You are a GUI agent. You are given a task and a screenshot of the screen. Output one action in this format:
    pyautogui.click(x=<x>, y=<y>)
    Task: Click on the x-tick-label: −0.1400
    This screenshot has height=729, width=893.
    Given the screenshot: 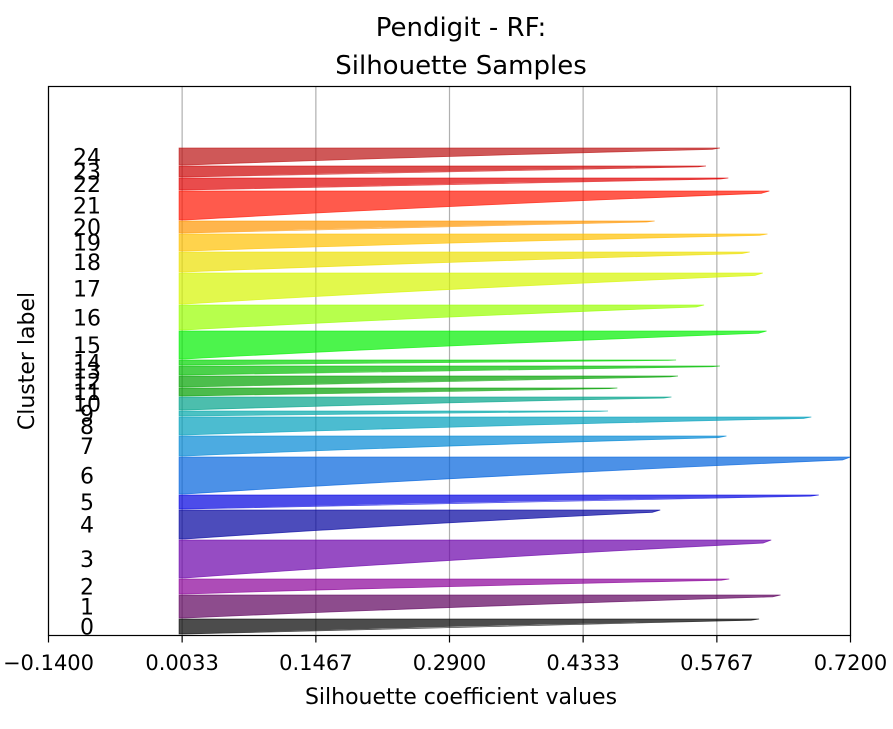 What is the action you would take?
    pyautogui.click(x=48, y=663)
    